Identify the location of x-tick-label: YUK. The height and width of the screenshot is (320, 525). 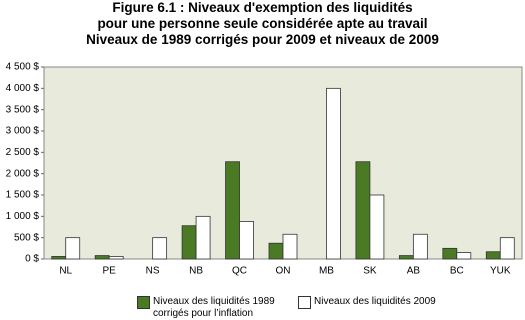
(500, 271).